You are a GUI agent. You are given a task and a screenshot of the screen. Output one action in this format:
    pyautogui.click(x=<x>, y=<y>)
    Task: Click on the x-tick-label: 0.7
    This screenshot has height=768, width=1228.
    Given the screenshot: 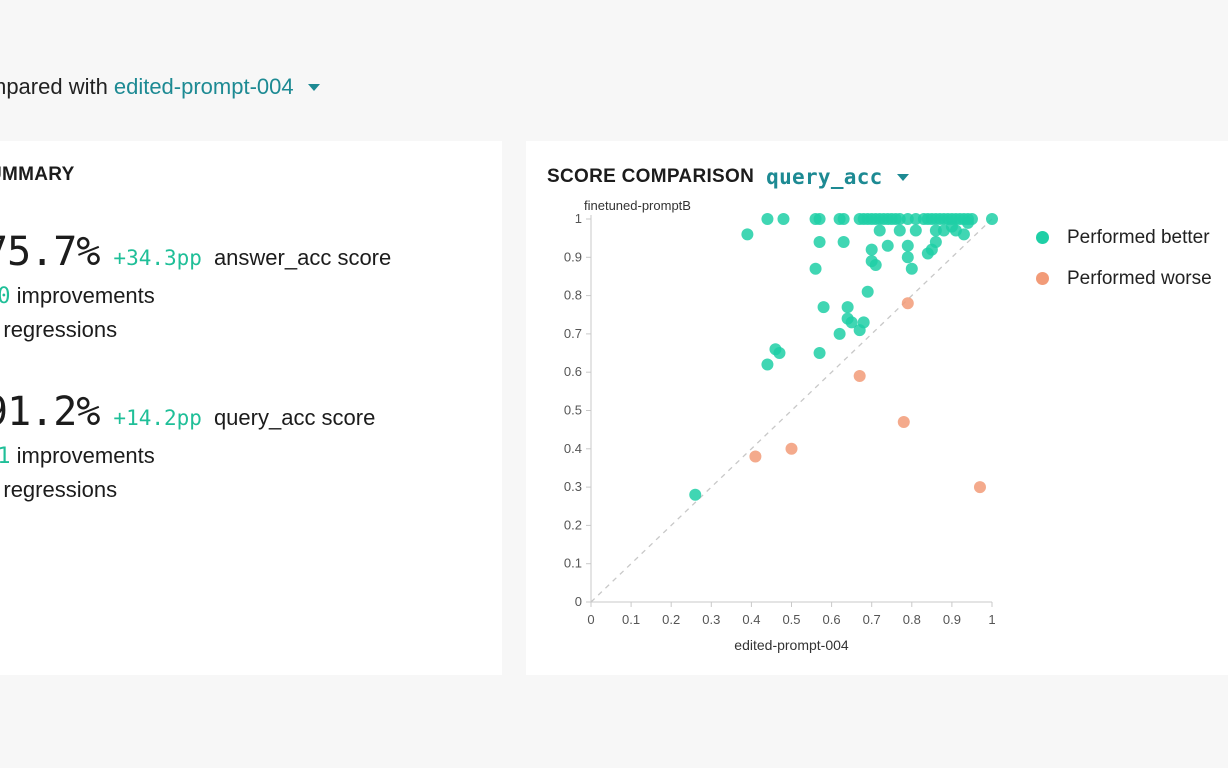 What is the action you would take?
    pyautogui.click(x=872, y=619)
    